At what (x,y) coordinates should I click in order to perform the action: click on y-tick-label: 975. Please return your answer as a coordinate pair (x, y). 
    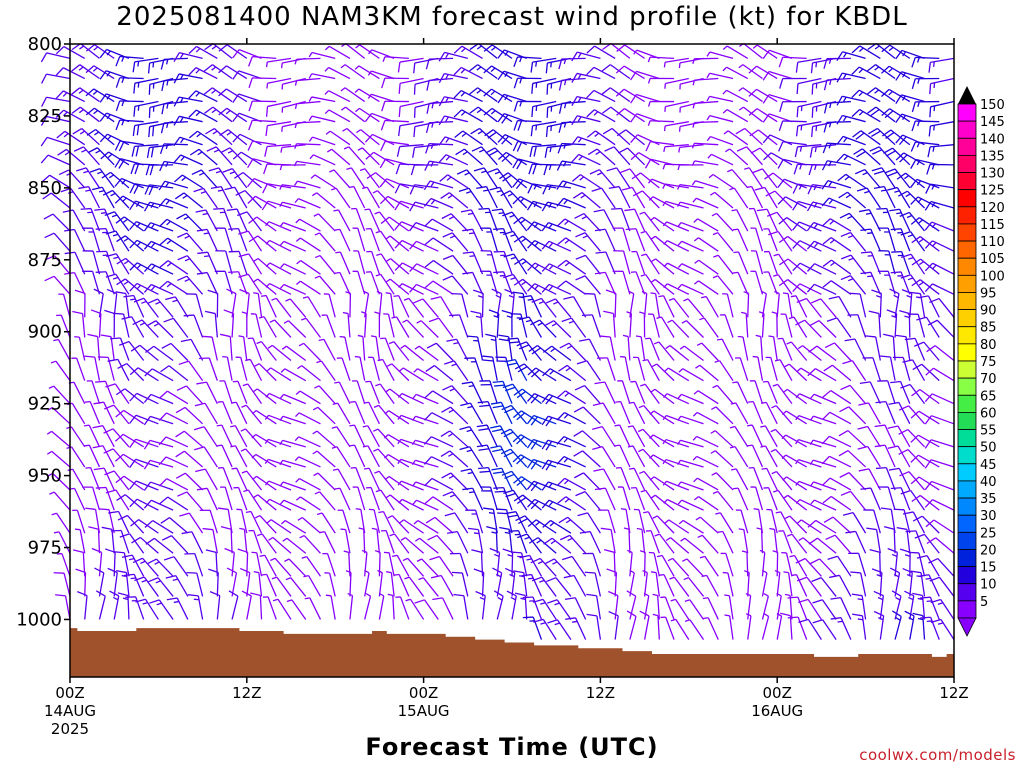
    Looking at the image, I should click on (45, 548).